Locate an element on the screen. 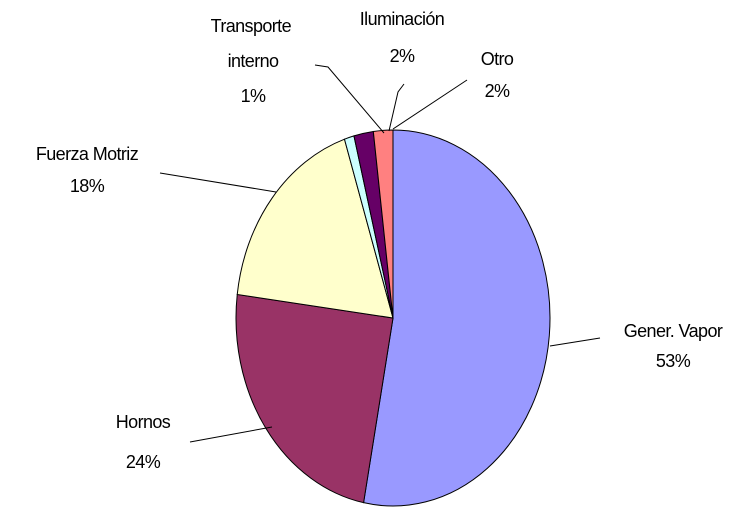 The width and height of the screenshot is (749, 508). slice-value-label: 24% is located at coordinates (143, 462).